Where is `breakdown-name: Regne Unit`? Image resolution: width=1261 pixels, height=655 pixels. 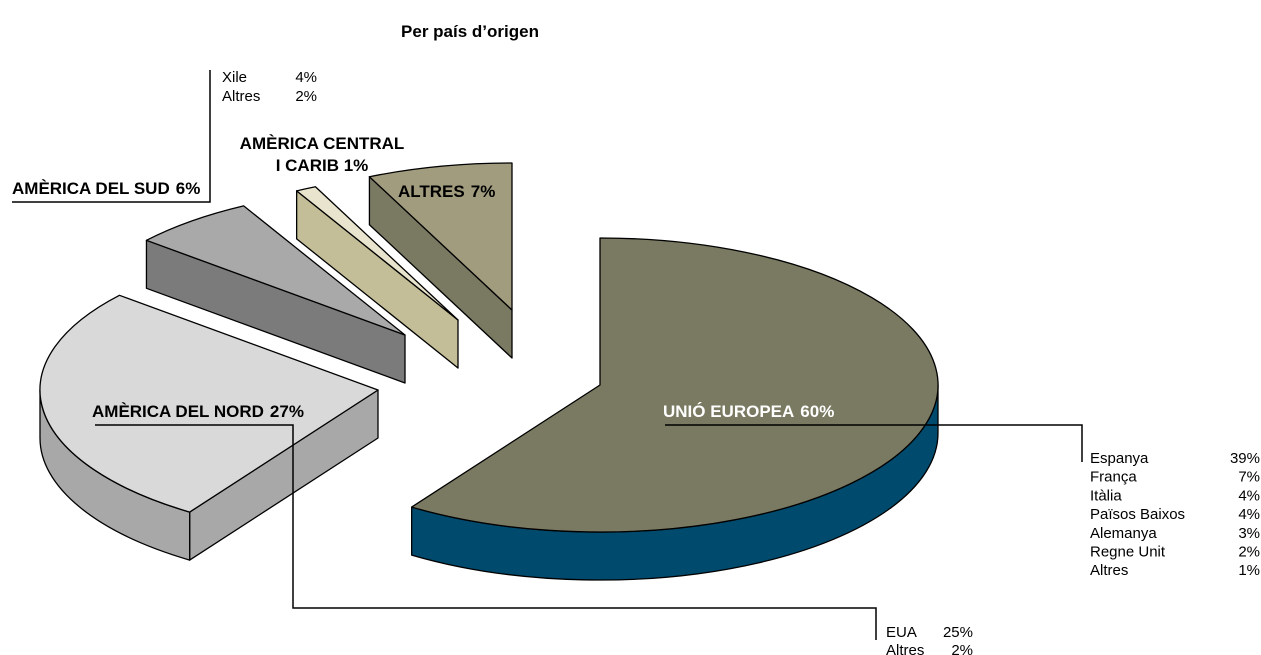 breakdown-name: Regne Unit is located at coordinates (1128, 552).